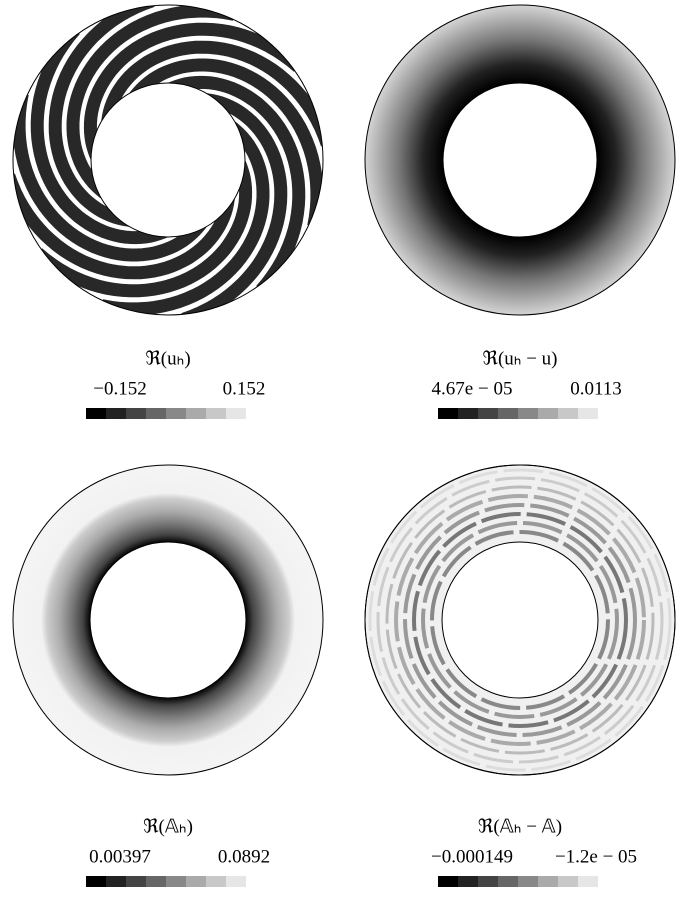 Image resolution: width=682 pixels, height=922 pixels. What do you see at coordinates (244, 856) in the screenshot?
I see `colorbar-max: 0.0892` at bounding box center [244, 856].